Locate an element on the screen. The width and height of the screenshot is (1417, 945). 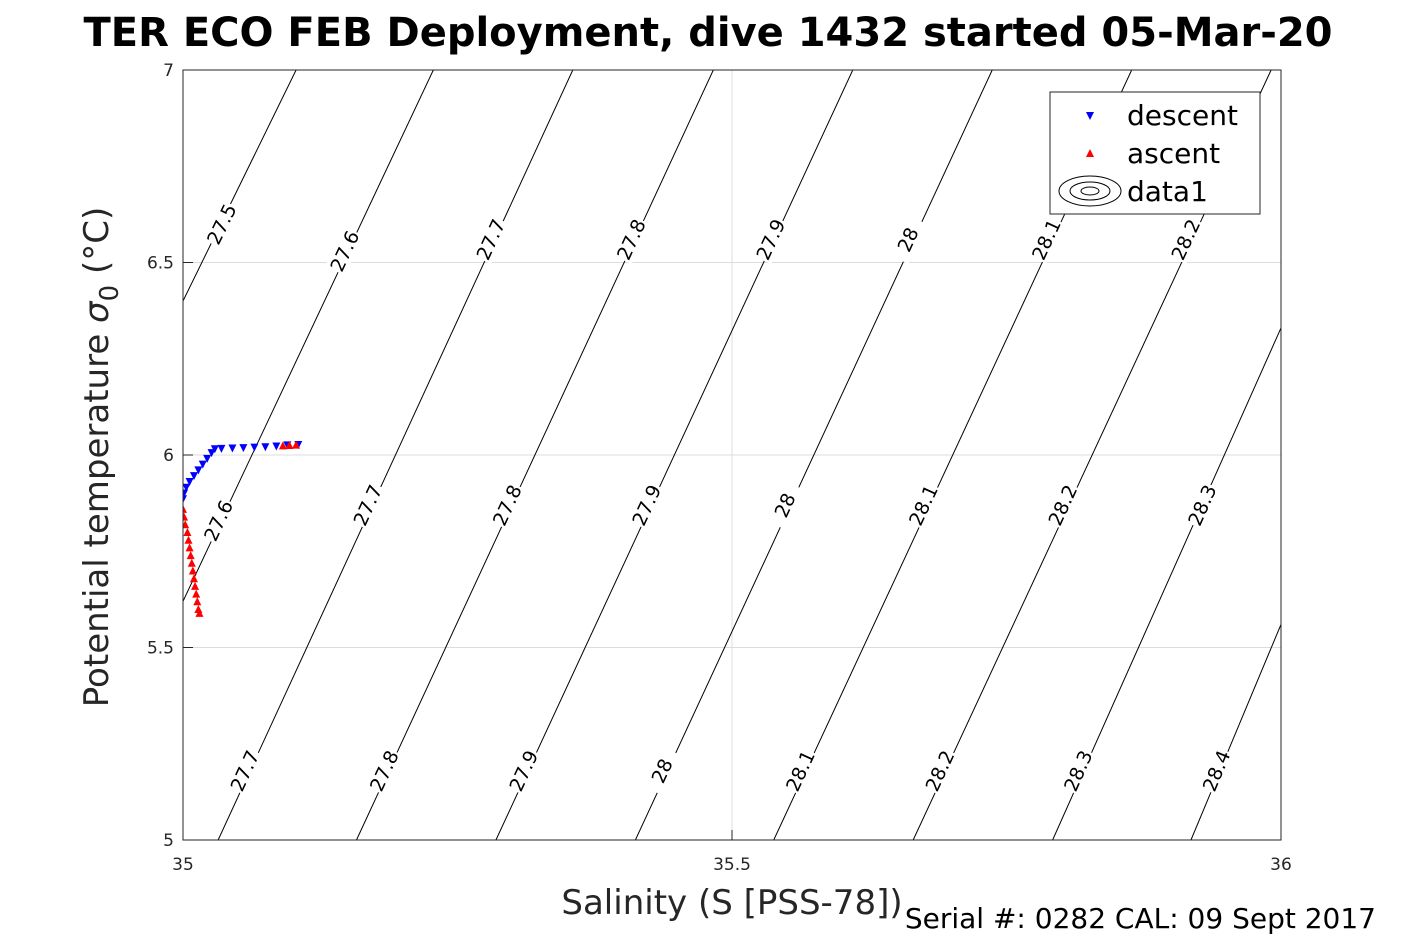
legend-entry-data1: data1 is located at coordinates (1167, 191).